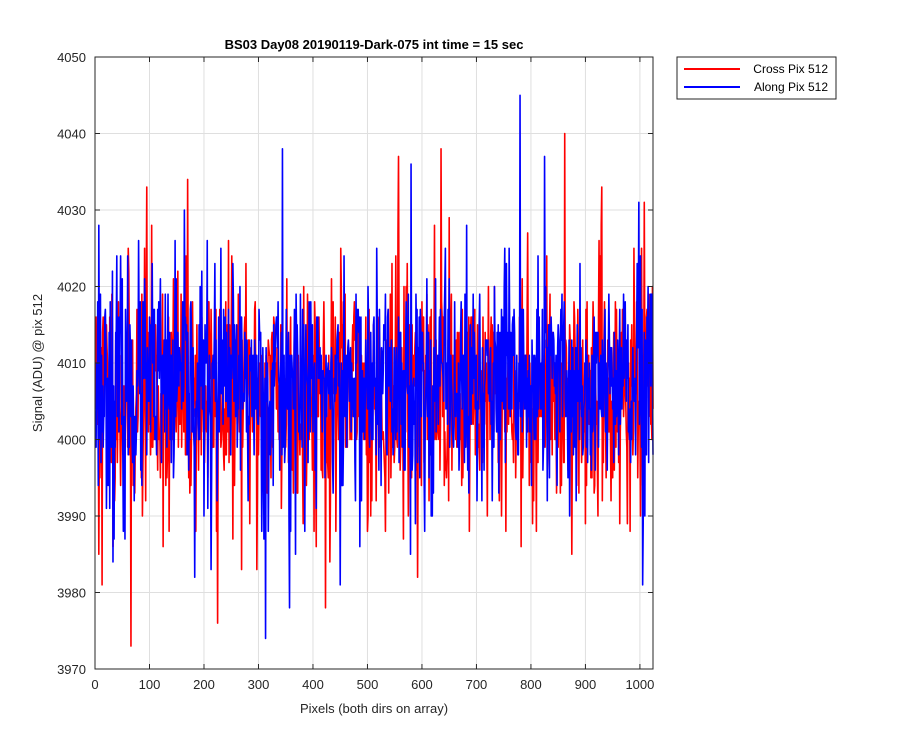 This screenshot has height=750, width=900. Describe the element at coordinates (71, 363) in the screenshot. I see `y-tick-label: 4010` at that location.